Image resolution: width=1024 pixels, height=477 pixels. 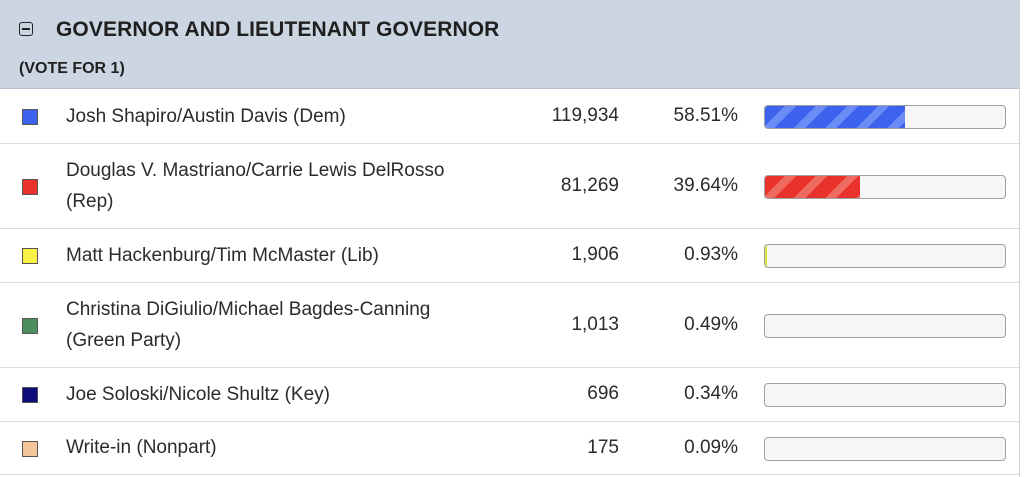 I want to click on vote-percentage: 58.51%, so click(x=705, y=115).